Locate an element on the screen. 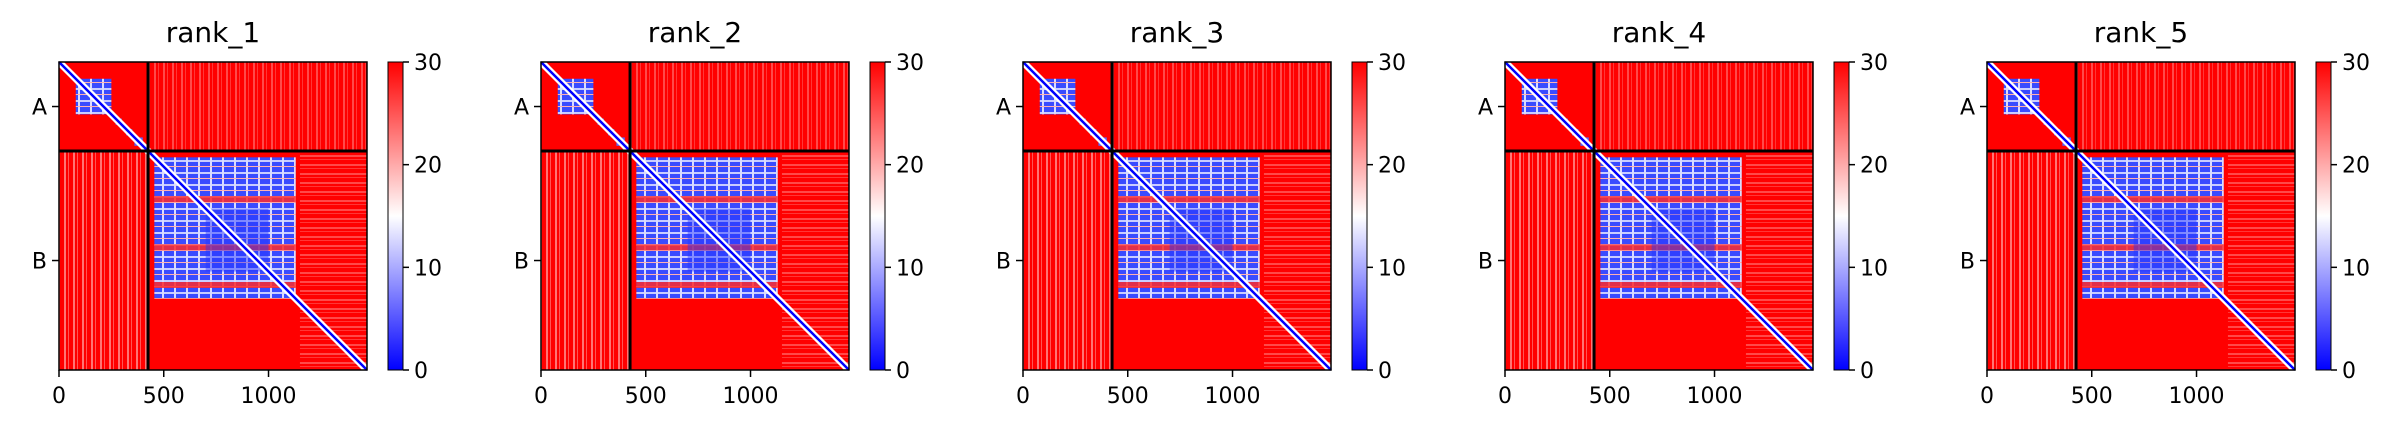 This screenshot has height=438, width=2401. panel-title: rank_1 is located at coordinates (213, 32).